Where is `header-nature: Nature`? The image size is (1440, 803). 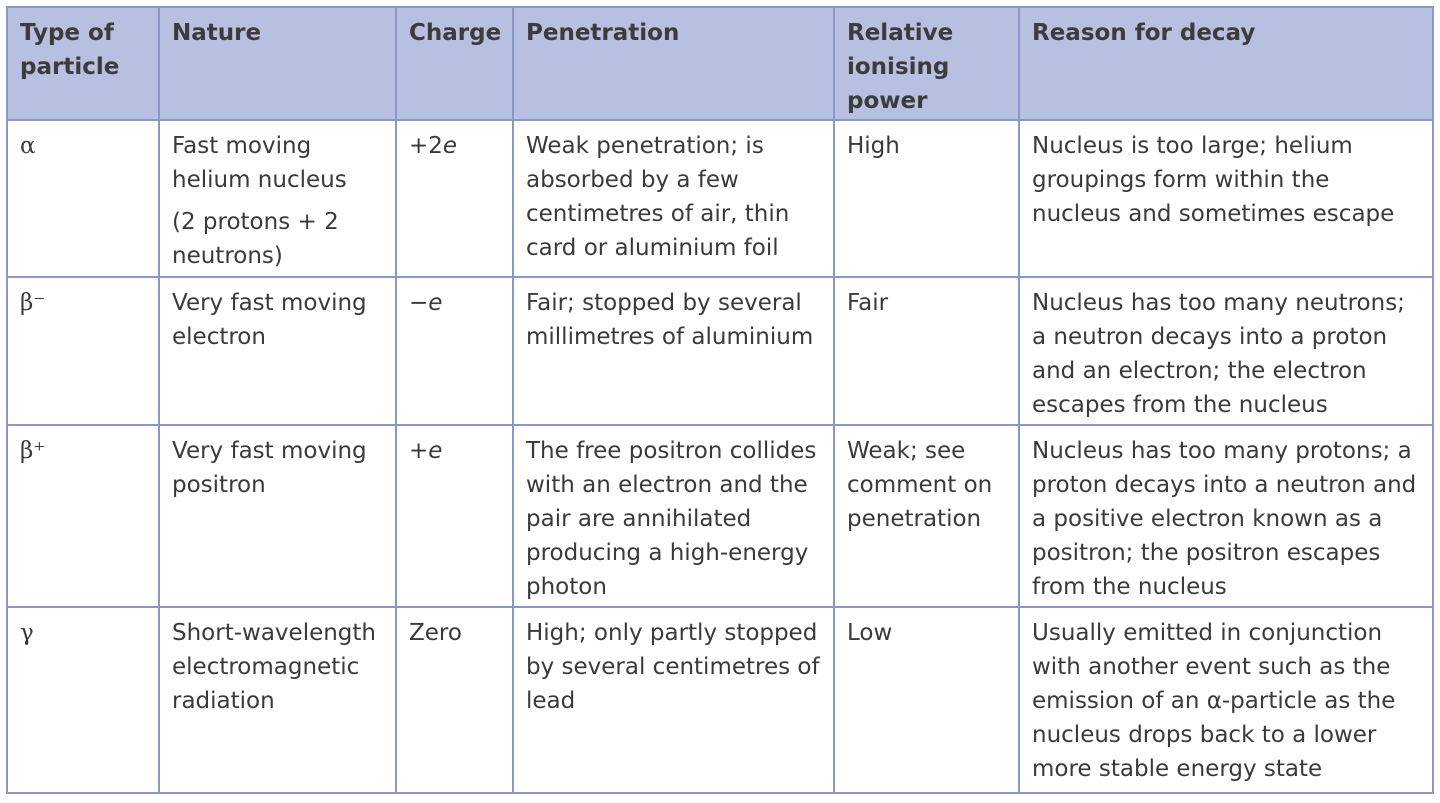 header-nature: Nature is located at coordinates (277, 63).